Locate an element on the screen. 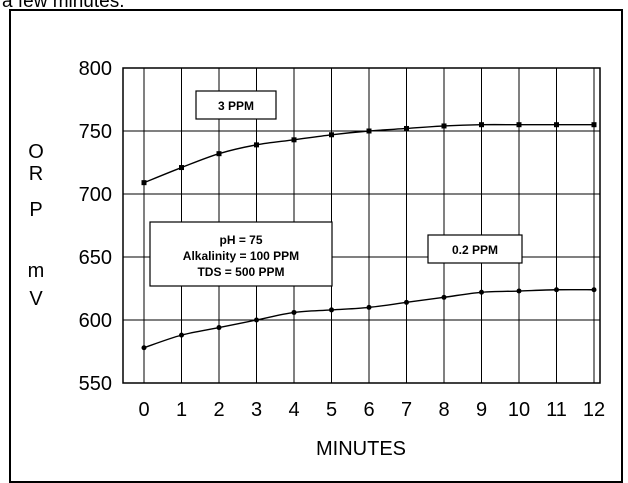  y-tick-labels: 550 600 650 700 750 800 is located at coordinates (95, 226).